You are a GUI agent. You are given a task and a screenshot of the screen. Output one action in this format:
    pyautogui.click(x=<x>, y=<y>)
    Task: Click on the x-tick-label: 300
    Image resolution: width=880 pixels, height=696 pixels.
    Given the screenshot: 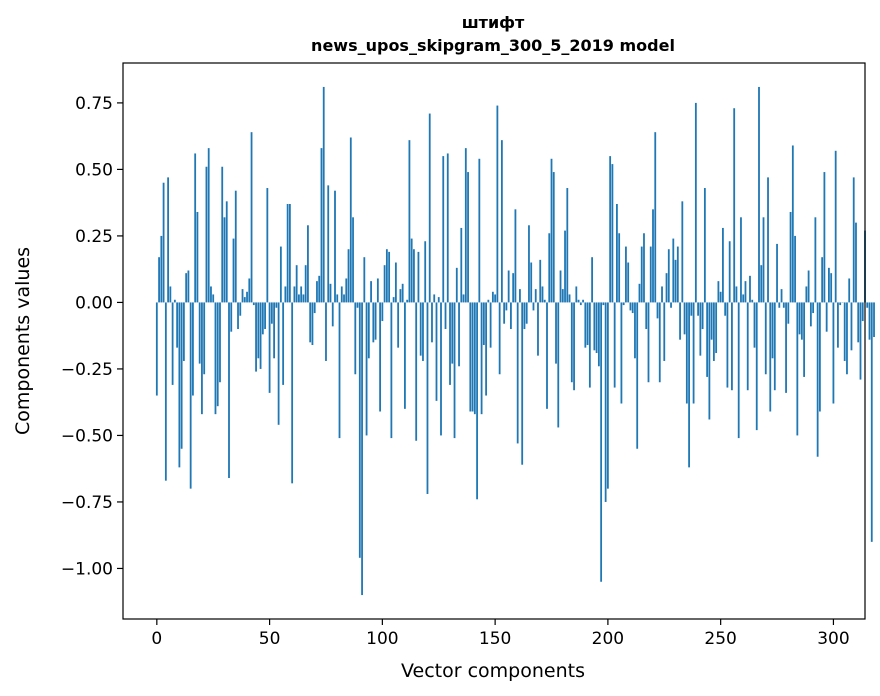 What is the action you would take?
    pyautogui.click(x=833, y=639)
    